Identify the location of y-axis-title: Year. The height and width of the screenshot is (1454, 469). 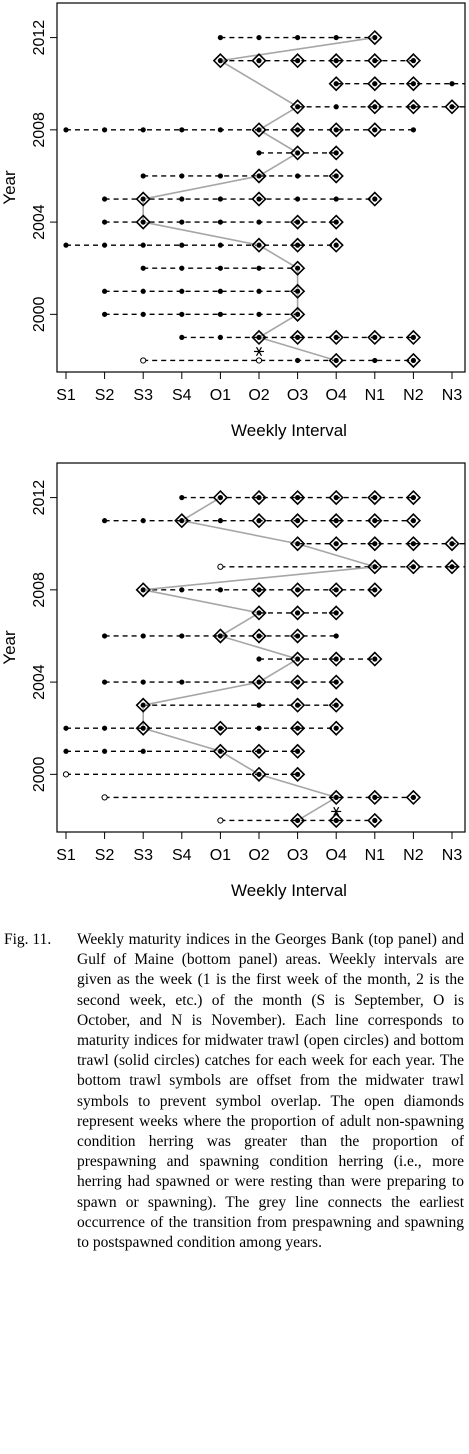
(9, 187).